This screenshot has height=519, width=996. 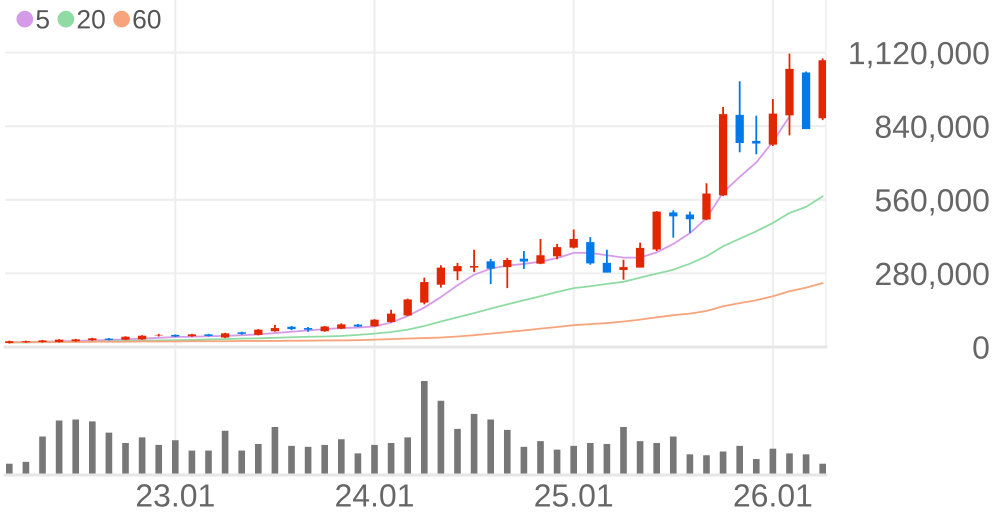 What do you see at coordinates (773, 495) in the screenshot?
I see `x-tick-label: 26.01` at bounding box center [773, 495].